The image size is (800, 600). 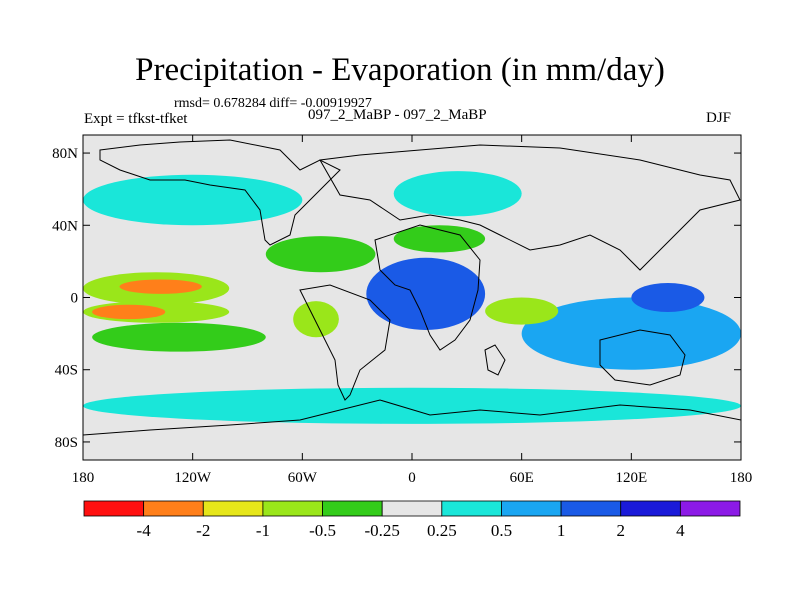 I want to click on y-tick-label: 0, so click(x=75, y=299).